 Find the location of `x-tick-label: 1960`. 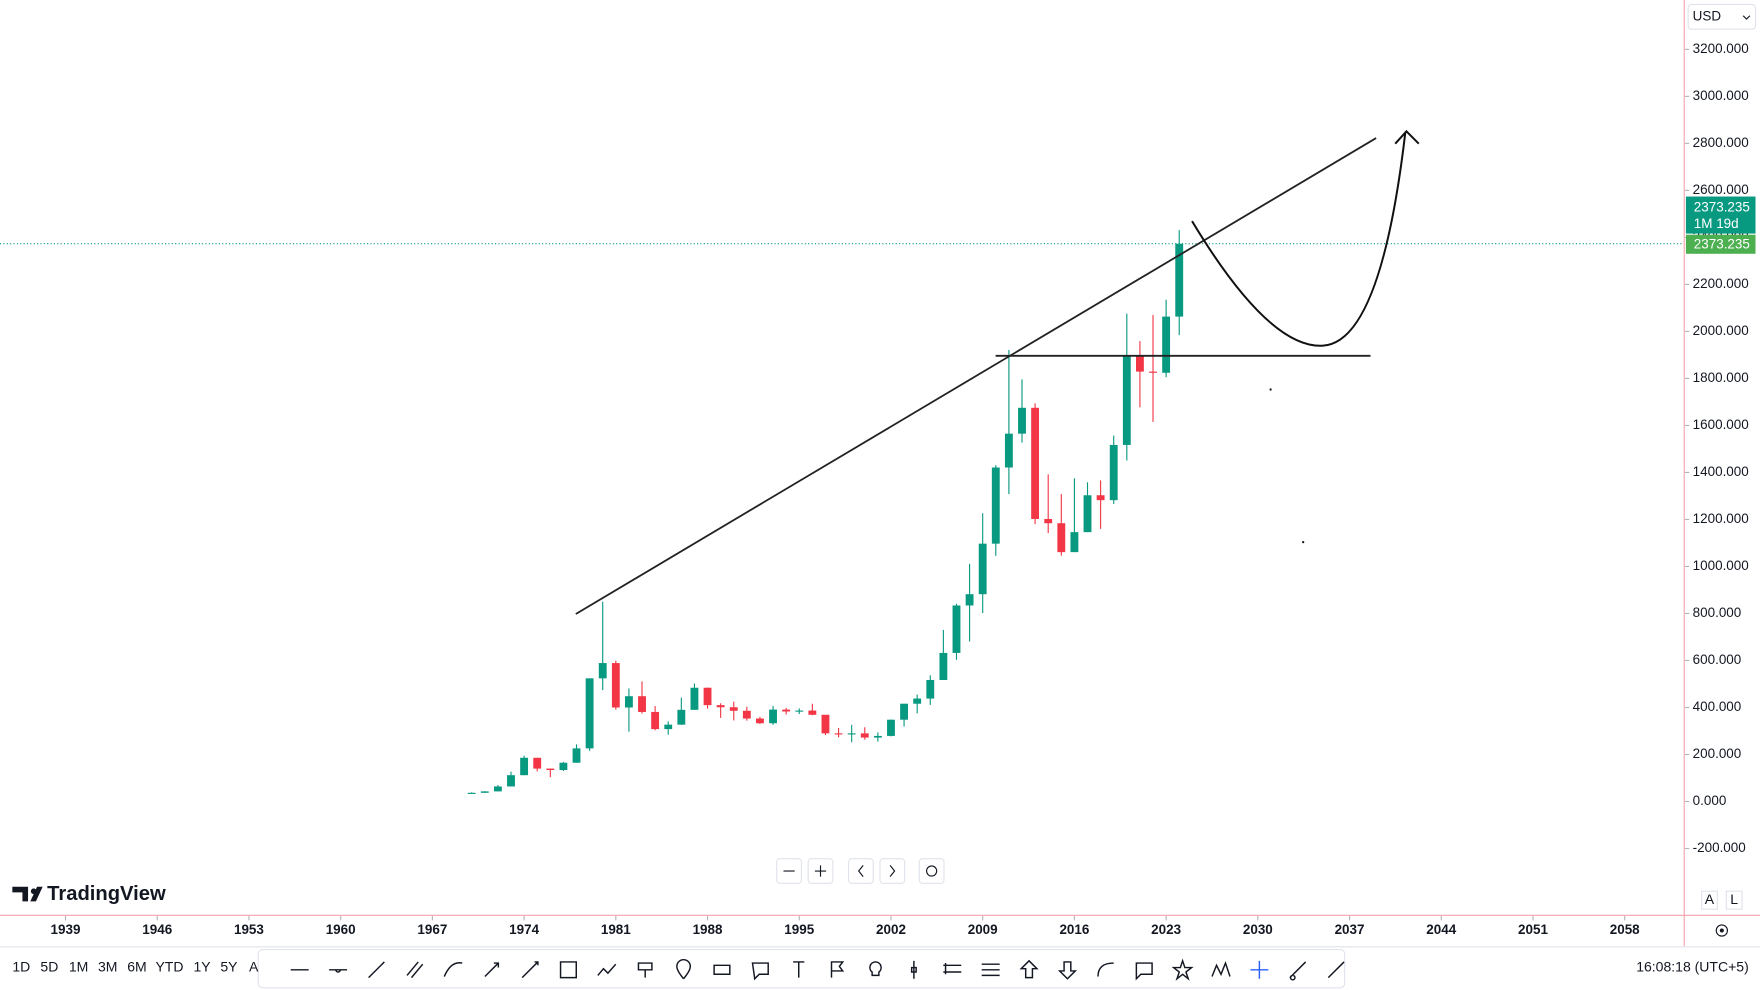

x-tick-label: 1960 is located at coordinates (341, 929).